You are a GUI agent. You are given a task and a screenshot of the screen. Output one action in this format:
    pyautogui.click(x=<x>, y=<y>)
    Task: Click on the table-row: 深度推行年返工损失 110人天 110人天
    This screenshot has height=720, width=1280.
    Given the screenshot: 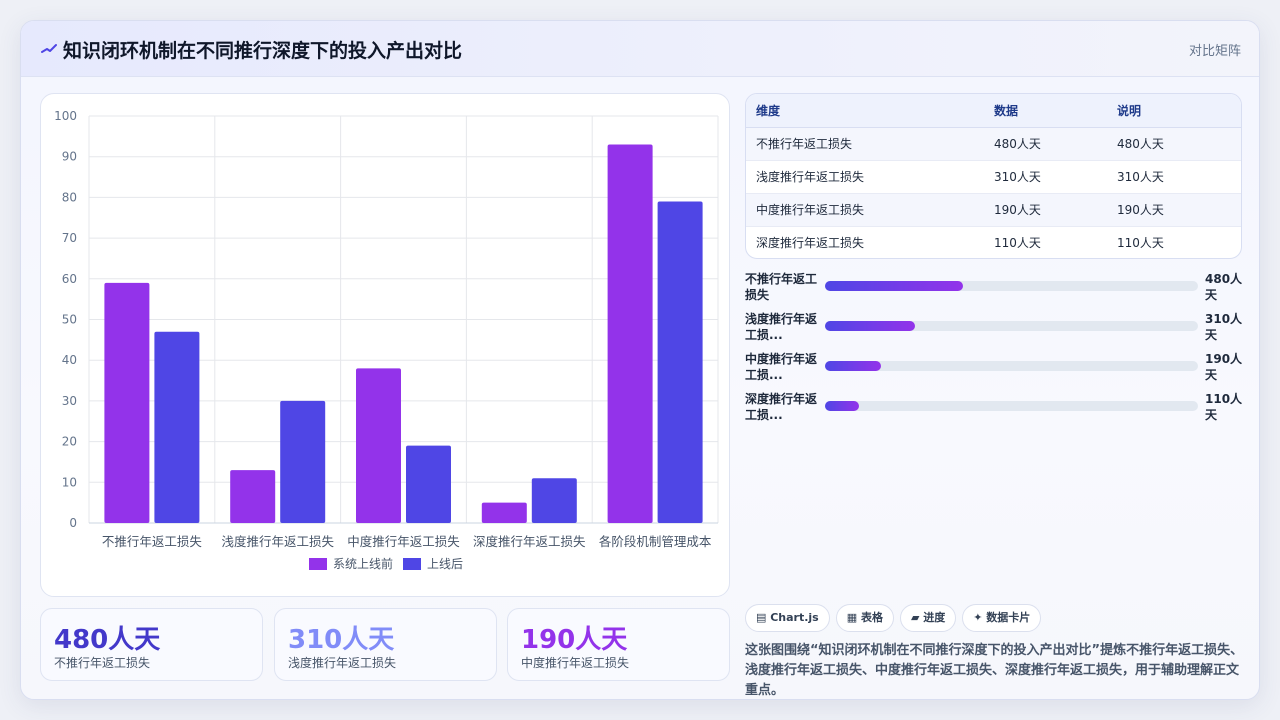 What is the action you would take?
    pyautogui.click(x=993, y=241)
    